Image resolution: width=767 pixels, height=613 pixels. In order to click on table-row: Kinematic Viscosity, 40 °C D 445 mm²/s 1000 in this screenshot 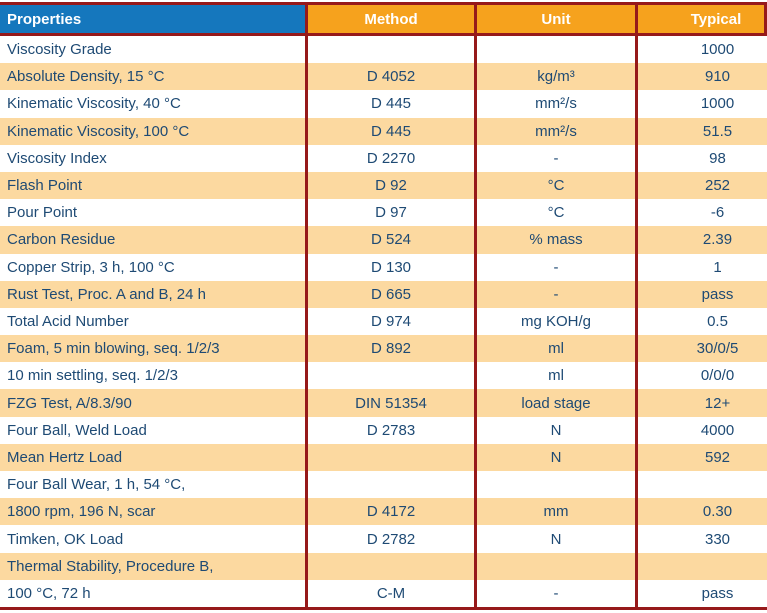, I will do `click(383, 104)`.